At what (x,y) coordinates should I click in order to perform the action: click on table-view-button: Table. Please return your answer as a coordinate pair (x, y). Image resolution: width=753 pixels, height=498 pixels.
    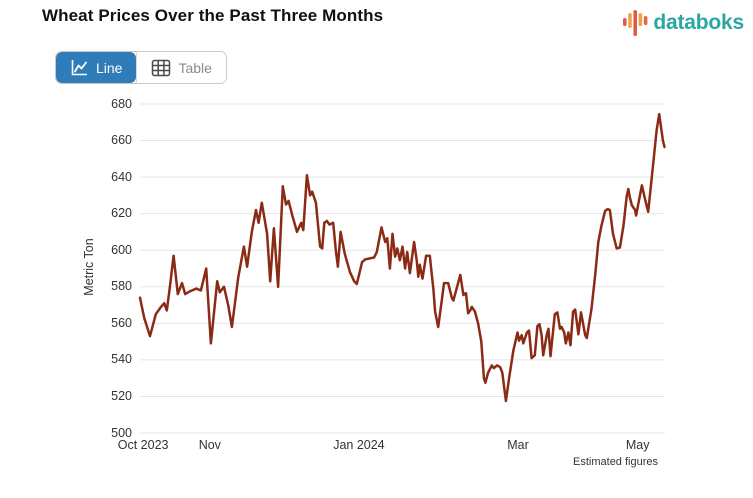
    Looking at the image, I should click on (181, 67).